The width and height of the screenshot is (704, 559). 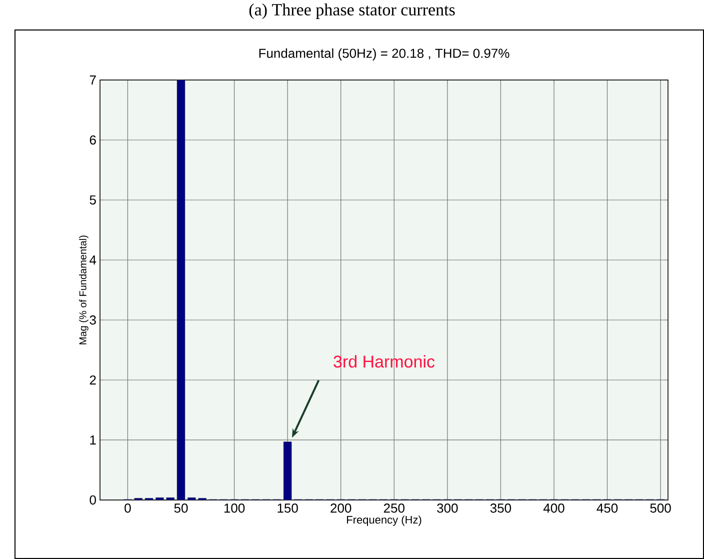 What do you see at coordinates (181, 508) in the screenshot?
I see `x-tick-label: 50` at bounding box center [181, 508].